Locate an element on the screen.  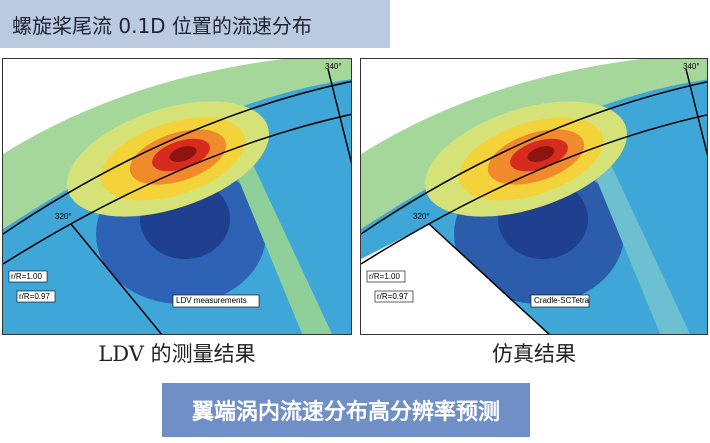
blank-region is located at coordinates (455, 279).